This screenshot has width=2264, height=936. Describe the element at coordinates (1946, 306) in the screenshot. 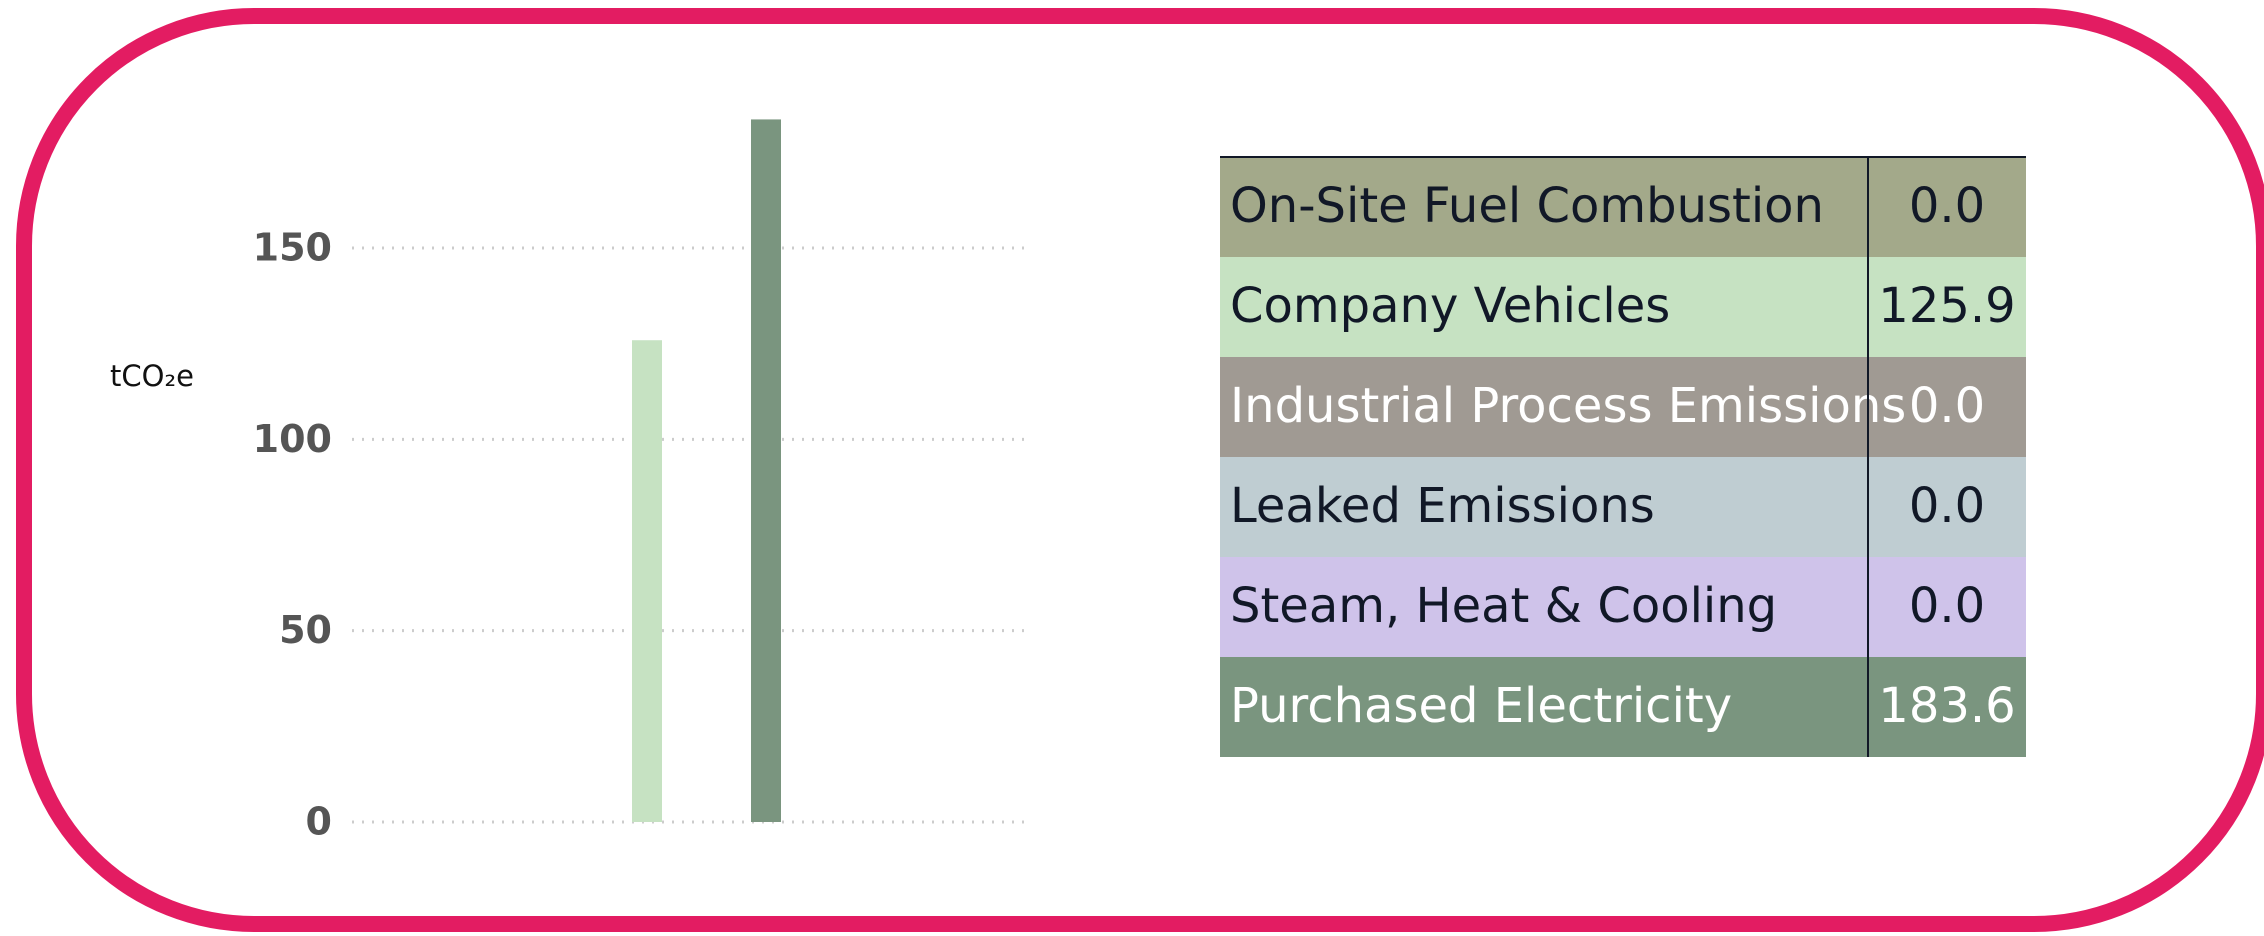

I see `legend-value: 125.9` at that location.